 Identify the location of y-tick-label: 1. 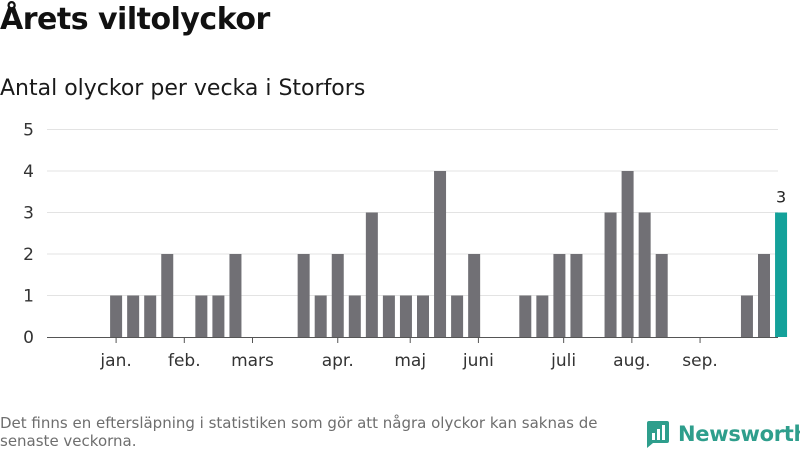
(28, 297).